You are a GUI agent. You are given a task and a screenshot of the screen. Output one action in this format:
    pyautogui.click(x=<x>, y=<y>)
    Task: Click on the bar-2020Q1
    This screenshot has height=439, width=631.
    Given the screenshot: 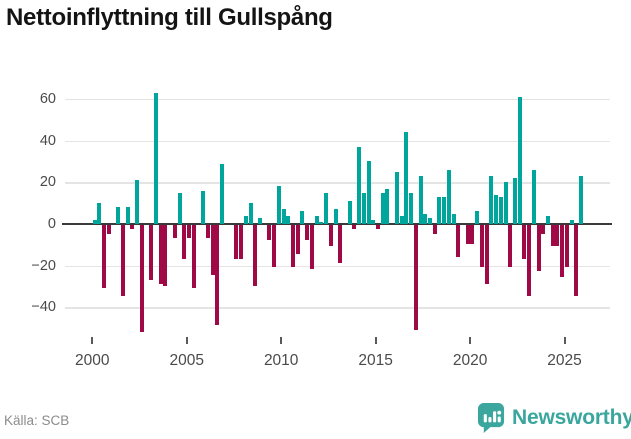 What is the action you would take?
    pyautogui.click(x=472, y=235)
    